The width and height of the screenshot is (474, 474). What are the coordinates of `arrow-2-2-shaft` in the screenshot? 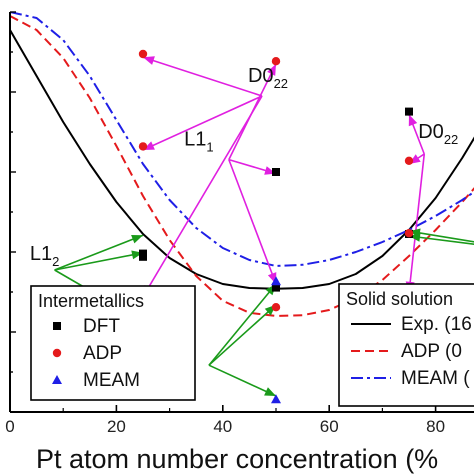 It's located at (417, 223).